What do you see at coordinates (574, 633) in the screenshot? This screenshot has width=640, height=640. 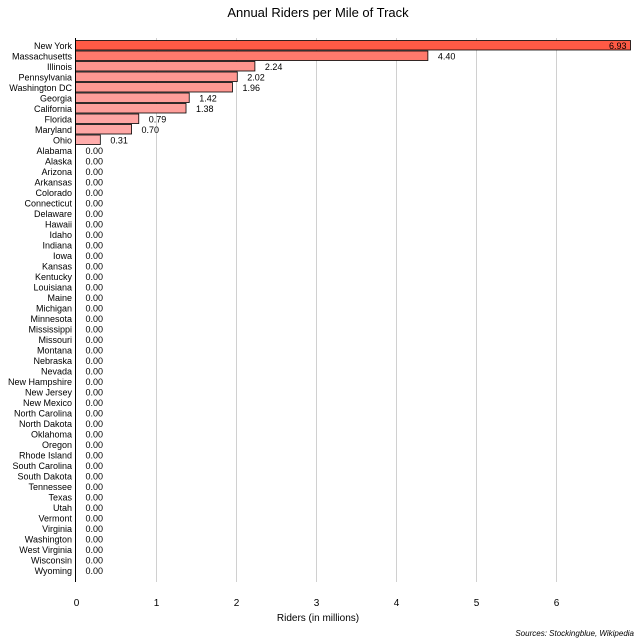 I see `source-note: Sources: Stockingblue, Wikipedia` at bounding box center [574, 633].